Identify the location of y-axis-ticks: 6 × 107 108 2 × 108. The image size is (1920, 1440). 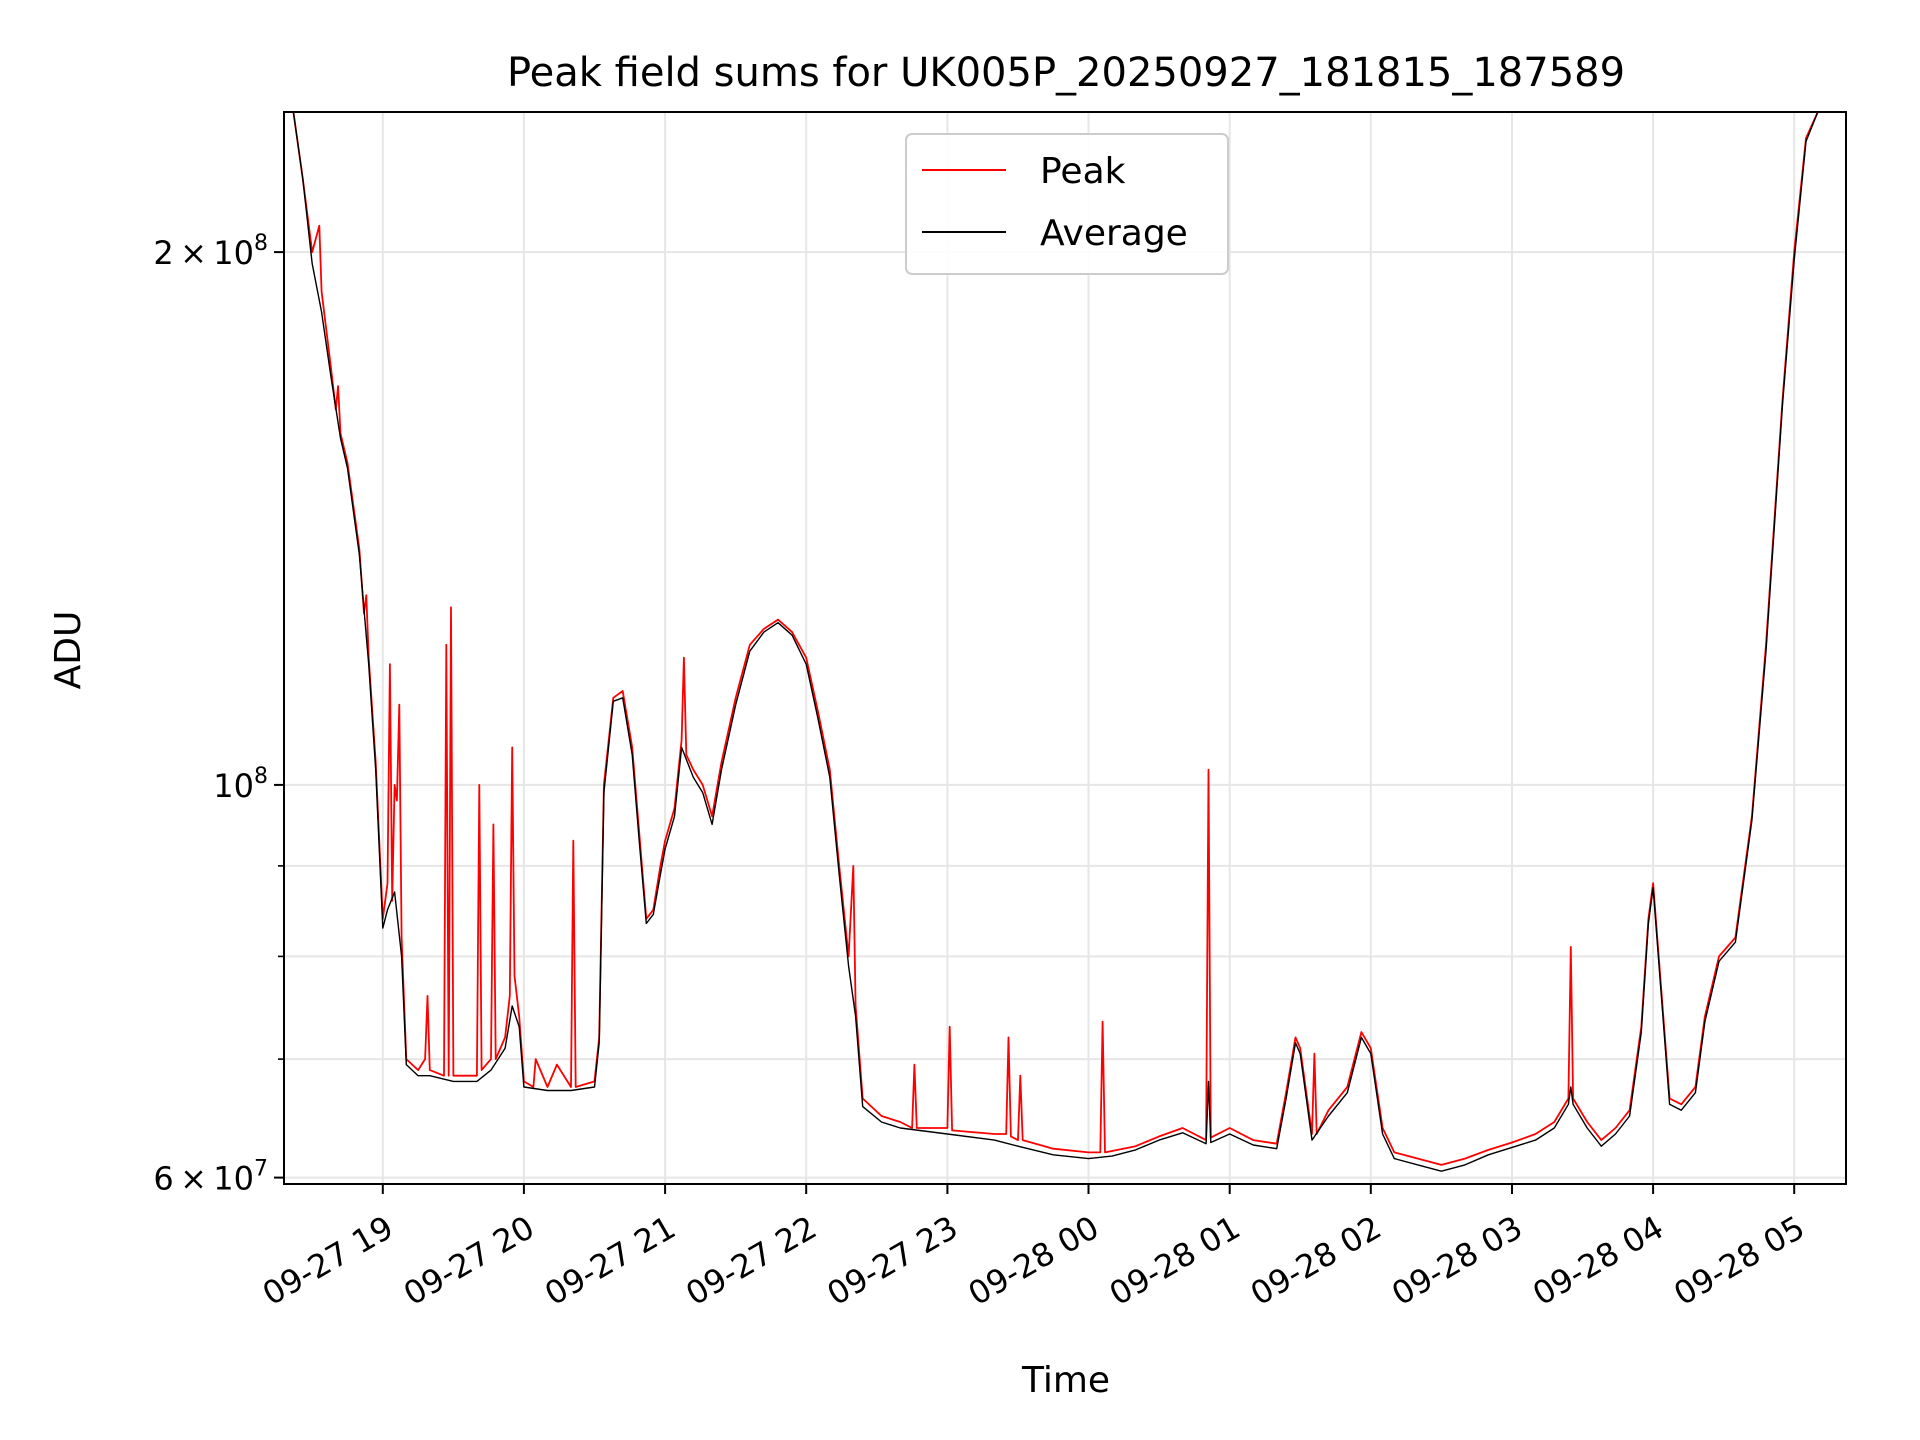
(218, 714).